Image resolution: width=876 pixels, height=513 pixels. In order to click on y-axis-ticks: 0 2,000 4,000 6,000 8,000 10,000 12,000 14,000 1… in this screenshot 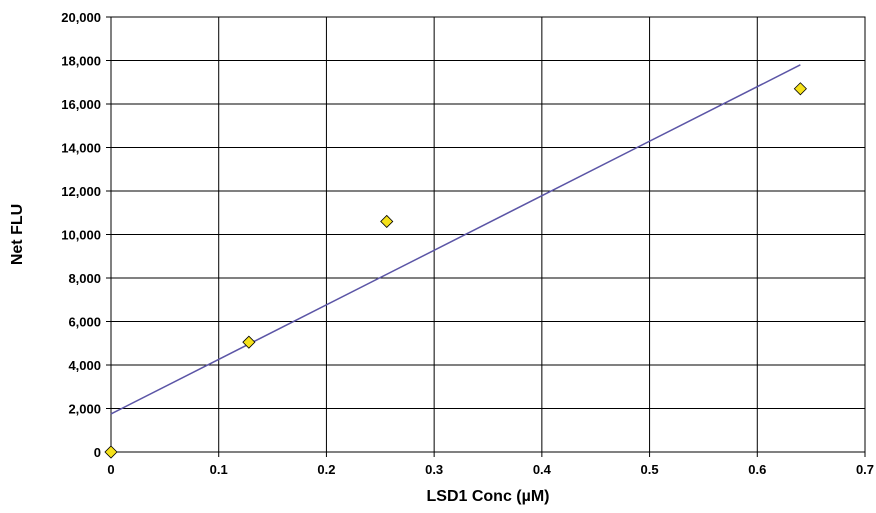, I will do `click(81, 235)`.